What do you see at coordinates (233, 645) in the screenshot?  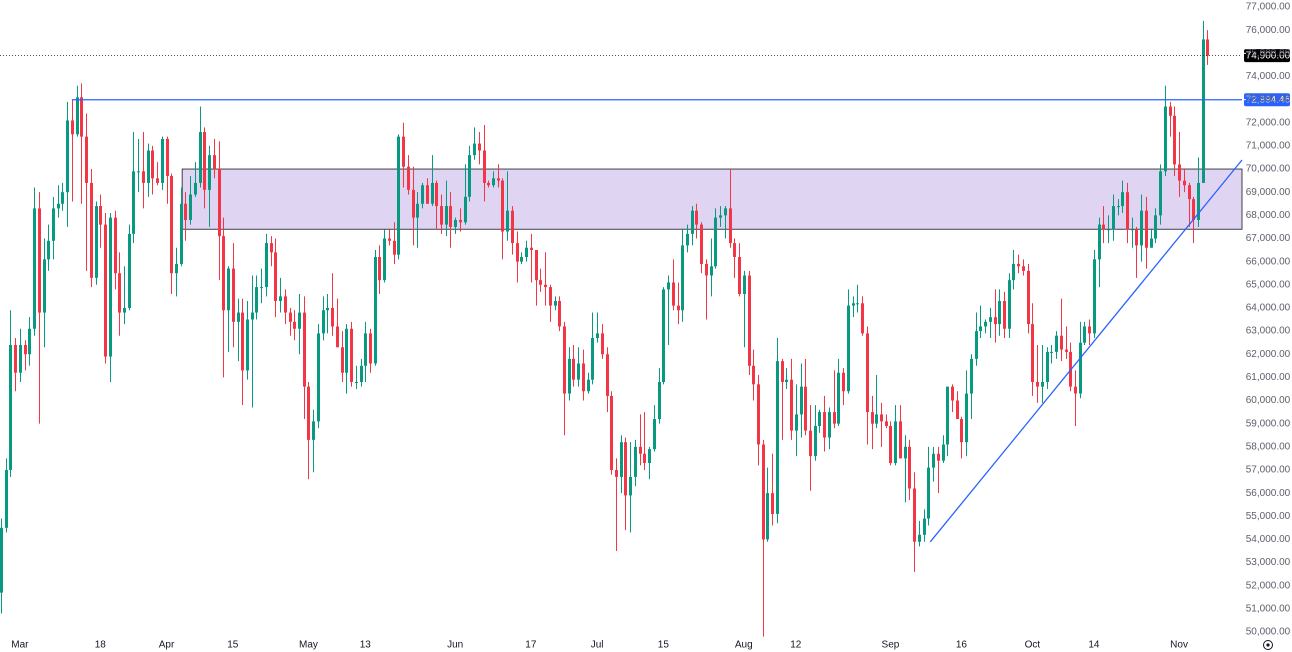 I see `x-tick-label: 15` at bounding box center [233, 645].